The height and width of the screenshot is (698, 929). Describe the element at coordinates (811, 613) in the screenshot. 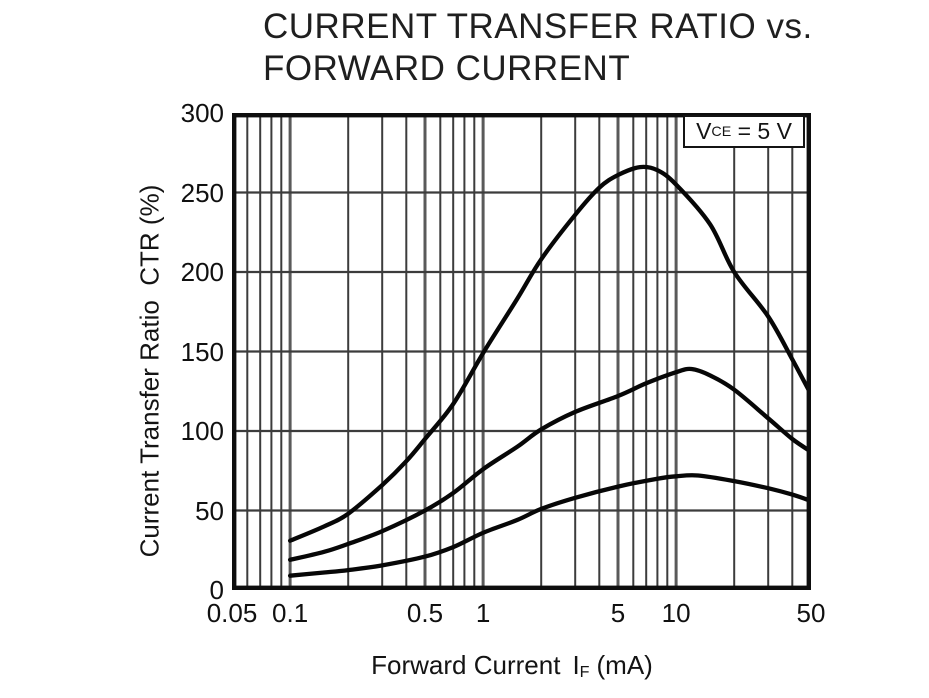

I see `x-tick-label: 50` at that location.